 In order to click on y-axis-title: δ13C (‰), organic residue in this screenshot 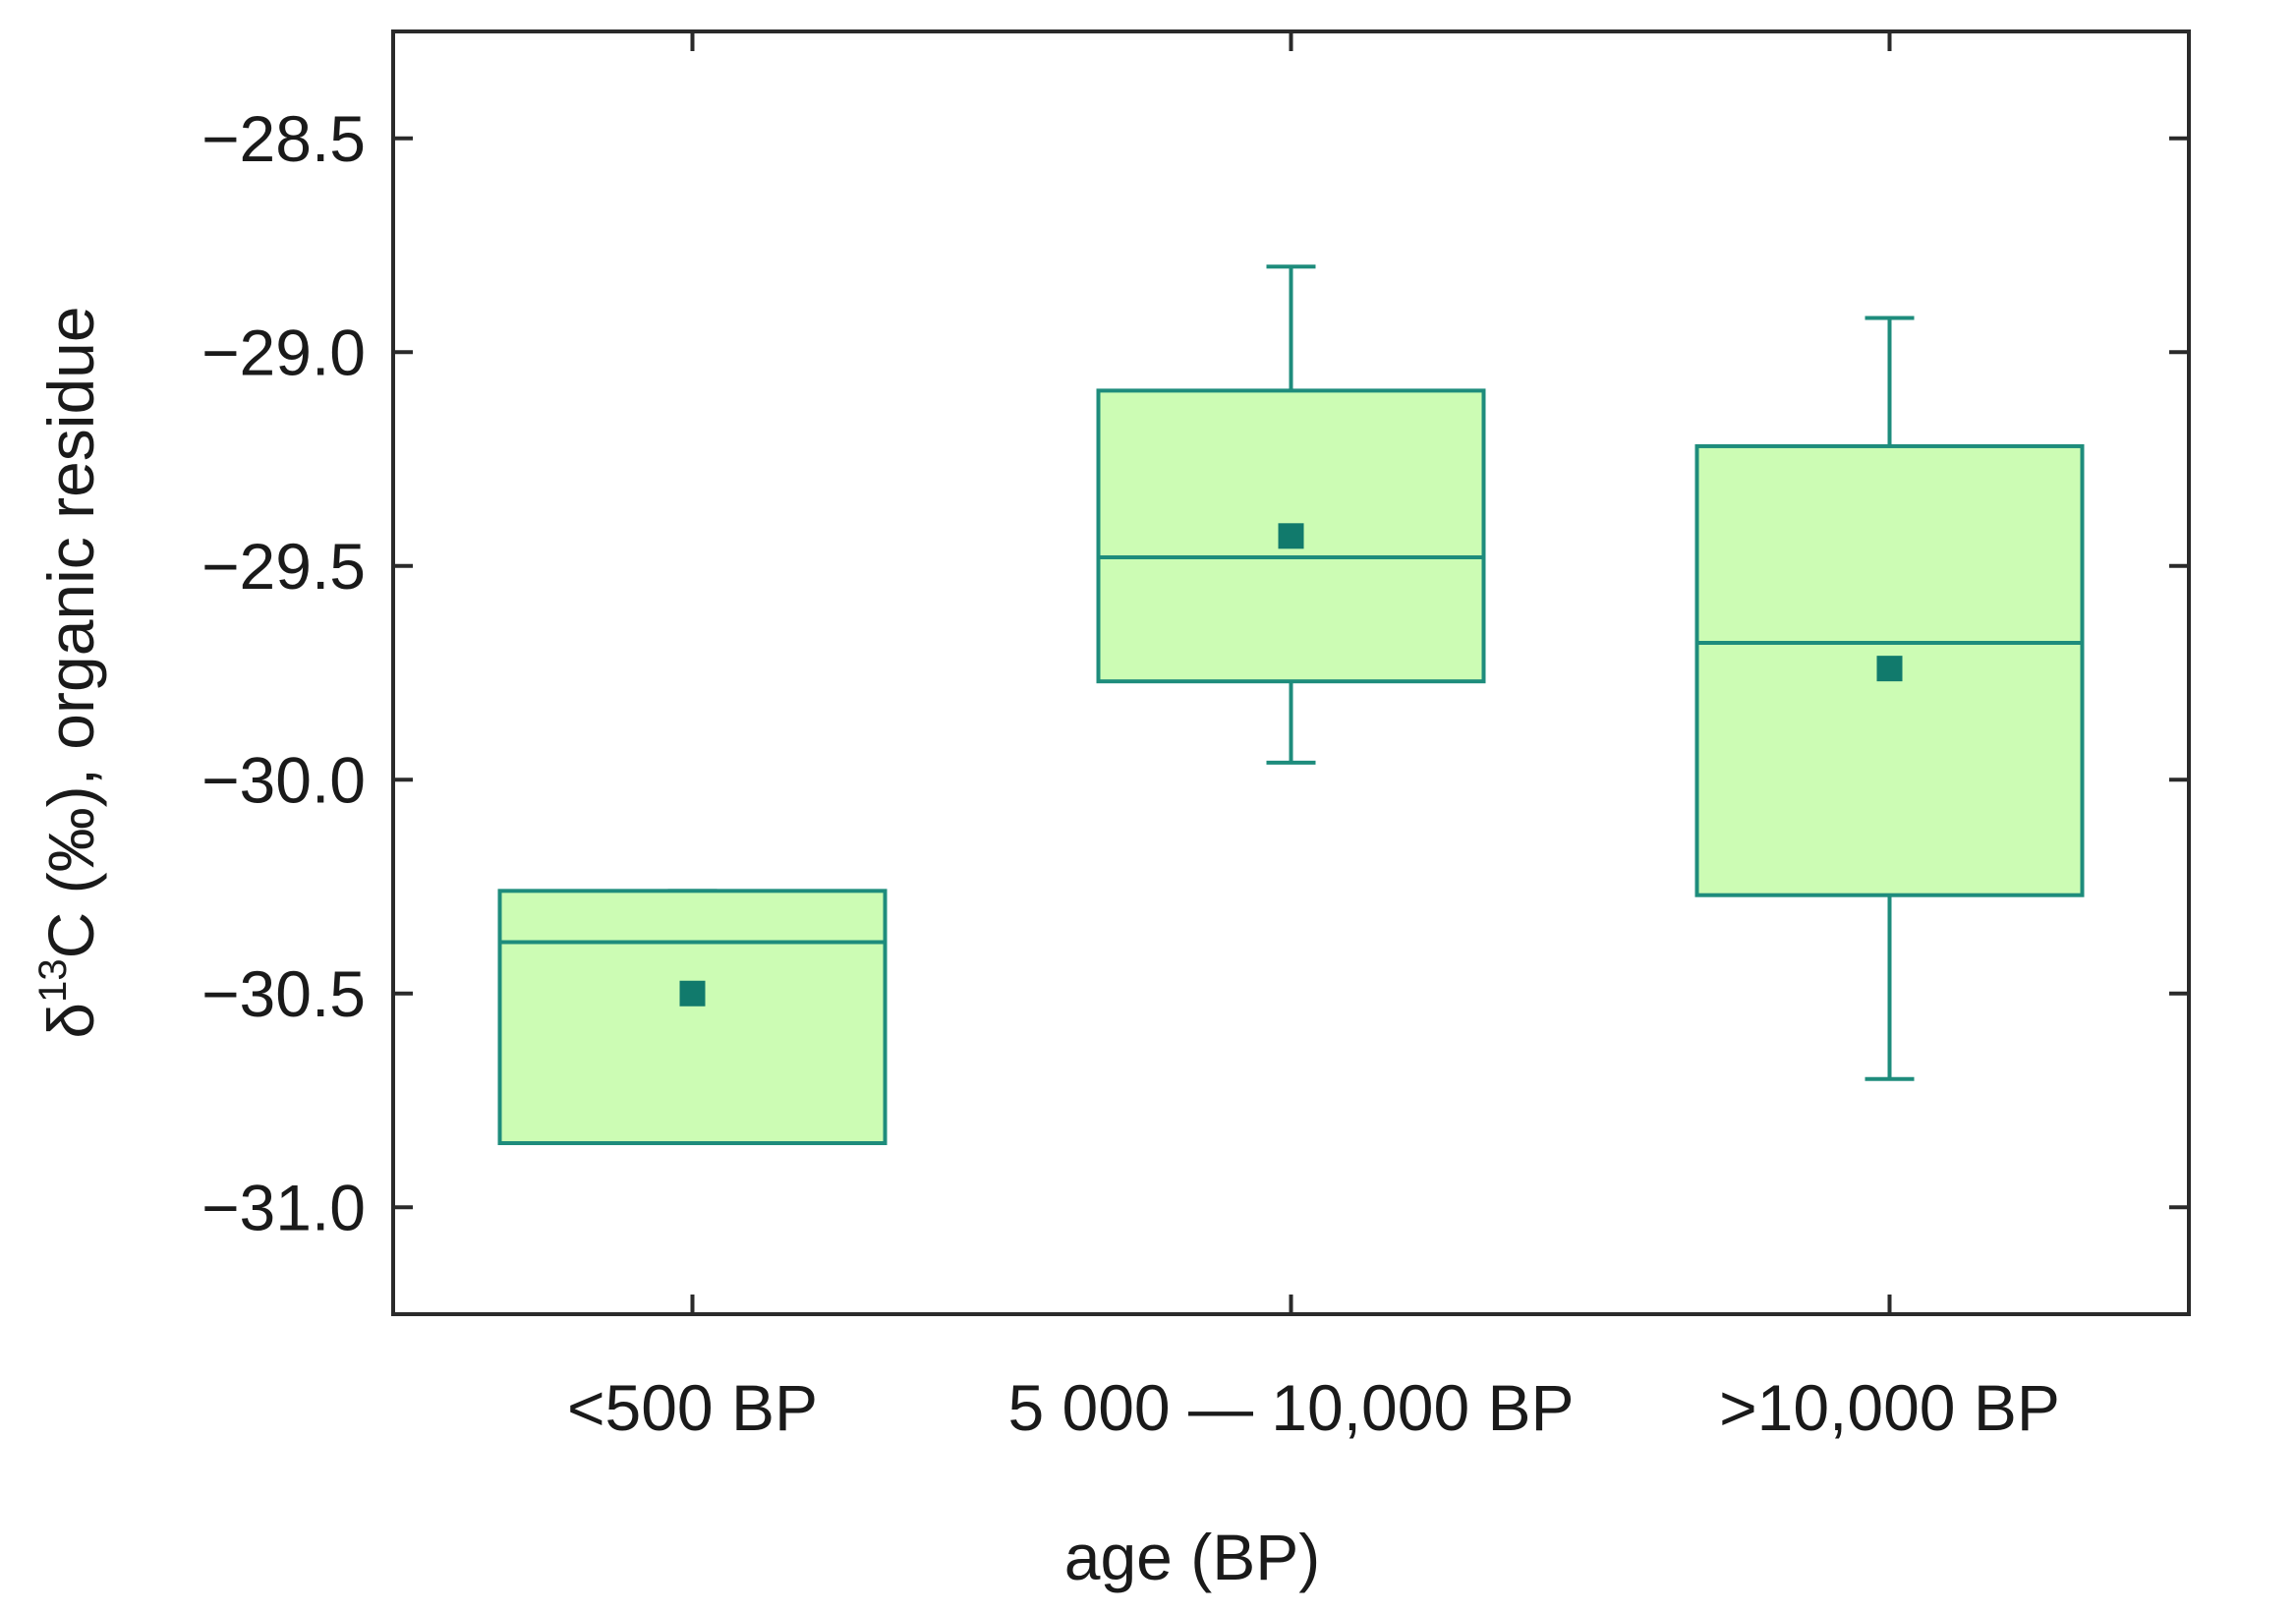, I will do `click(69, 672)`.